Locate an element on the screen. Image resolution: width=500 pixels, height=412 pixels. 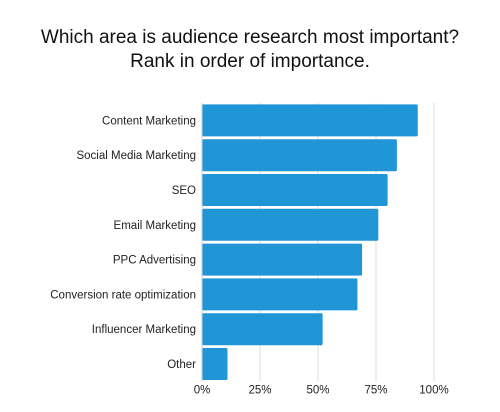
x-tick-label: 25% is located at coordinates (259, 390).